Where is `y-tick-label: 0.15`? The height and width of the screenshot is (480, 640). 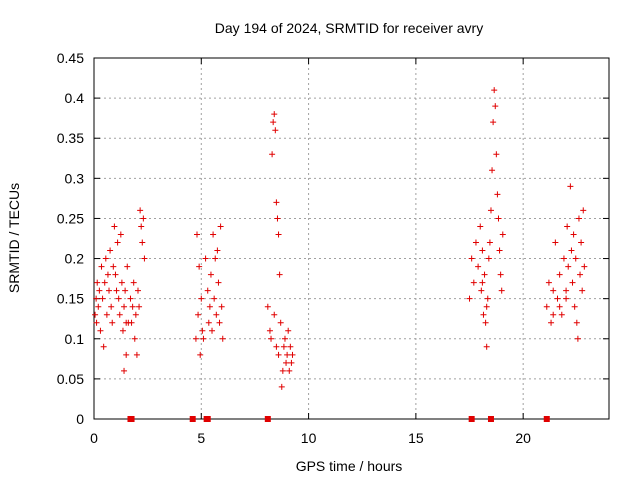 y-tick-label: 0.15 is located at coordinates (70, 299).